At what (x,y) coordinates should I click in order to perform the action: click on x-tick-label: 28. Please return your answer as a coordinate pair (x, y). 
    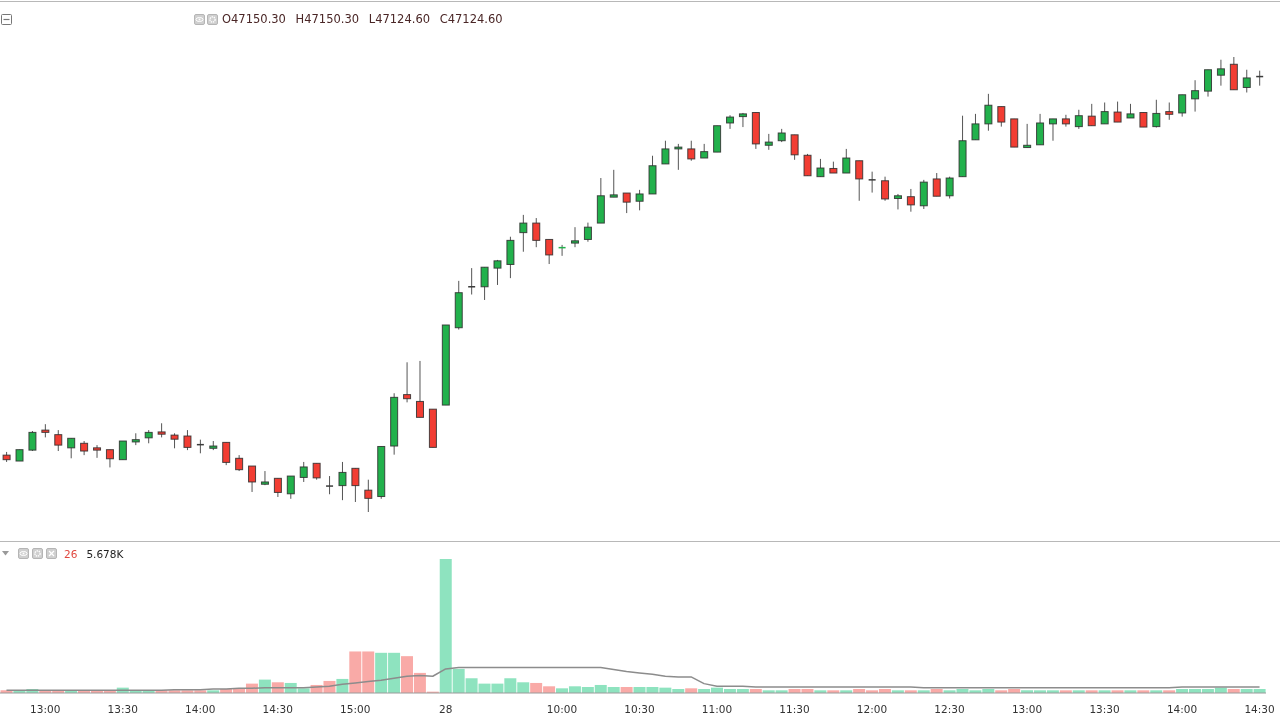
    Looking at the image, I should click on (446, 709).